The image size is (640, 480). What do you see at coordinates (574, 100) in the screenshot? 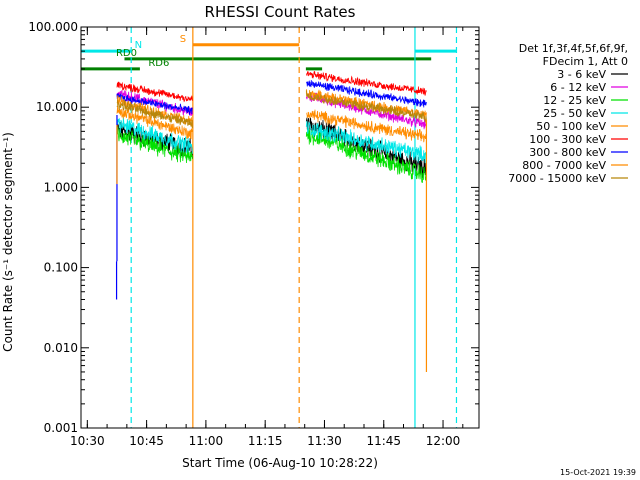
I see `legend-entry-label: 12 - 25 keV` at bounding box center [574, 100].